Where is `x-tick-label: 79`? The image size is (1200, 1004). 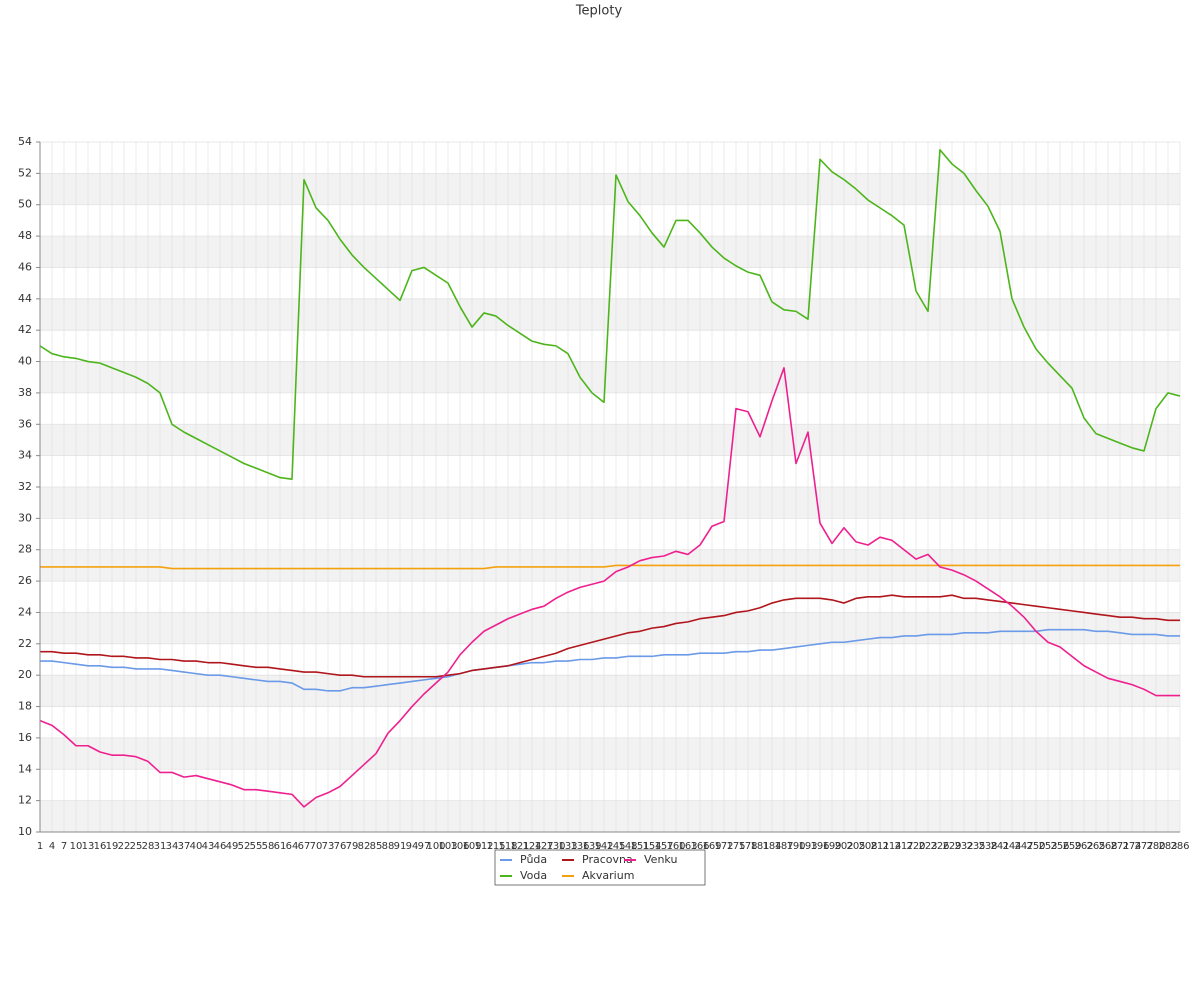 x-tick-label: 79 is located at coordinates (352, 846).